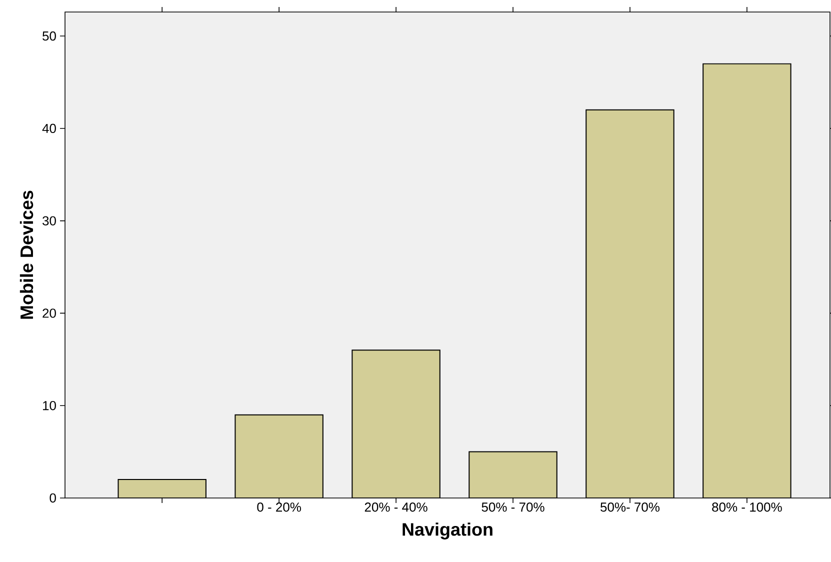 The width and height of the screenshot is (831, 562). I want to click on y-tick-label: 40, so click(49, 129).